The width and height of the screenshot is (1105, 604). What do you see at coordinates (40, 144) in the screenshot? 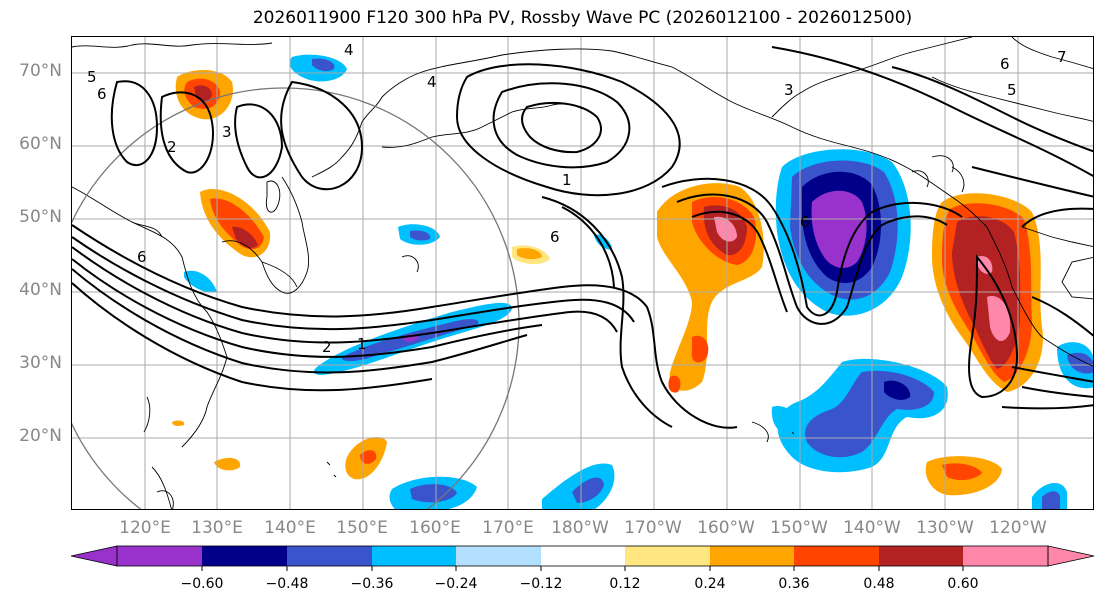
I see `lat-label: 60°N` at bounding box center [40, 144].